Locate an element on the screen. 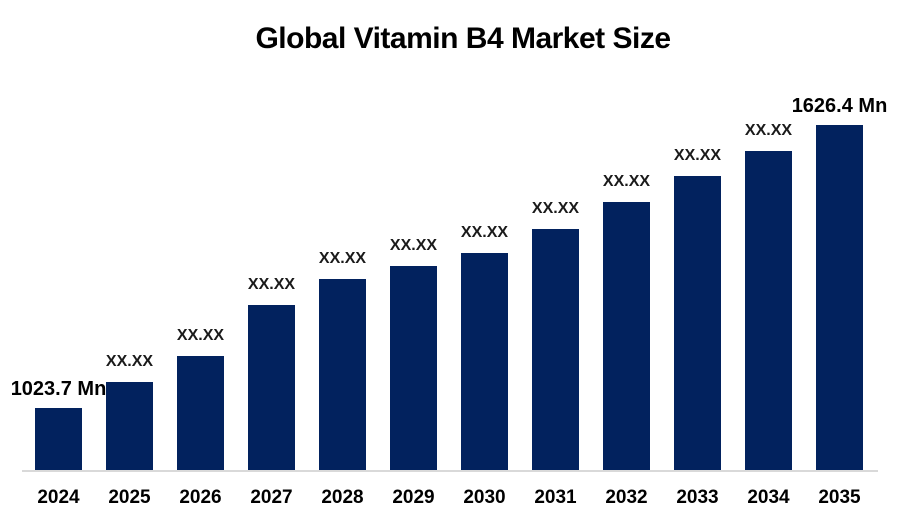 This screenshot has width=900, height=525. x-axis-label-2024: 2024 is located at coordinates (58, 497).